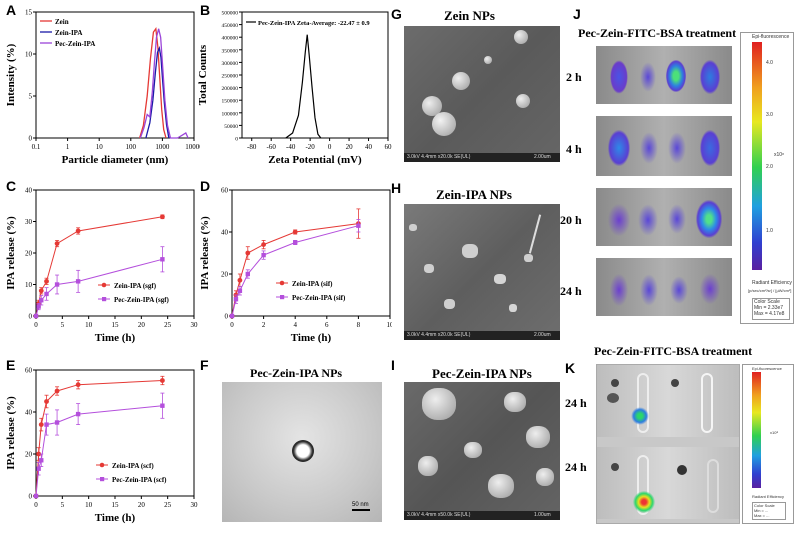  Describe the element at coordinates (230, 51) in the screenshot. I see `y-tick-label: 350000` at that location.